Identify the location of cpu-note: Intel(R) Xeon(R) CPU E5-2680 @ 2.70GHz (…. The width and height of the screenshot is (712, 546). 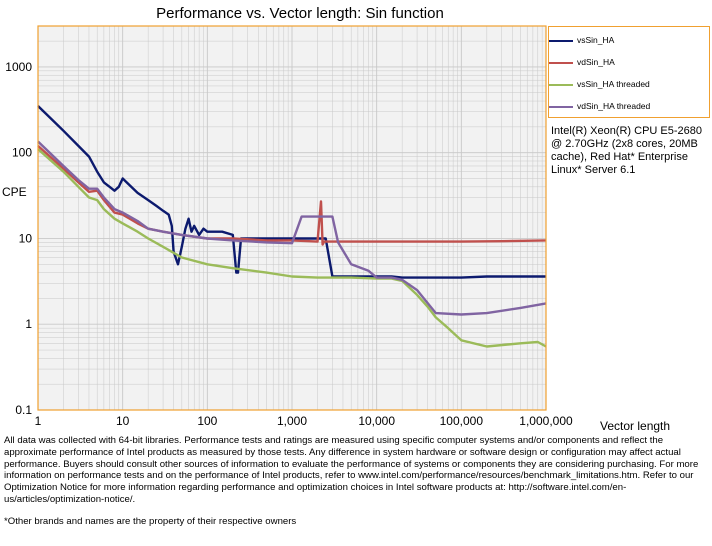
(627, 150).